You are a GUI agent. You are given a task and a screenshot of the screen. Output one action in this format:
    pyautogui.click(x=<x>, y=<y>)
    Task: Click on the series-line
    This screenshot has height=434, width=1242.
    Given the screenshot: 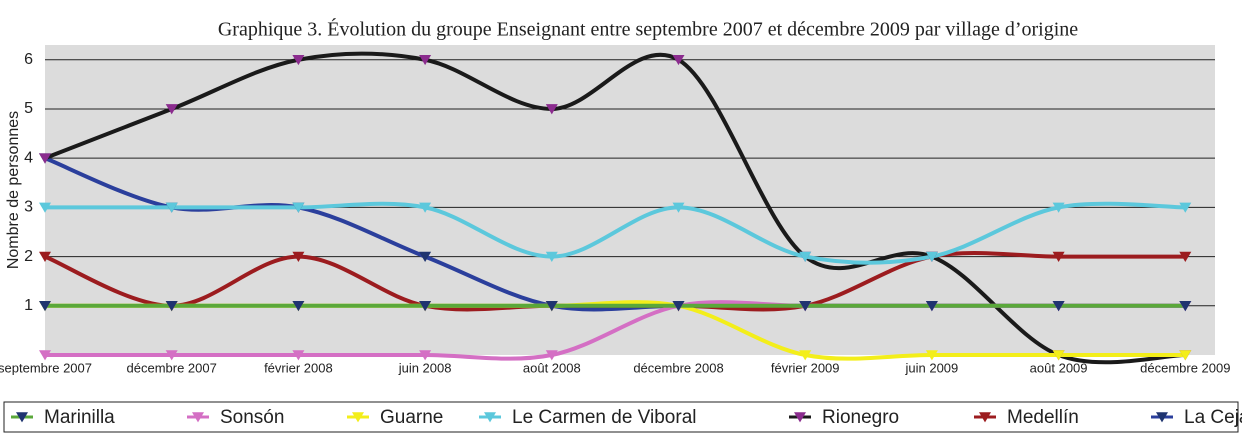 What is the action you would take?
    pyautogui.click(x=615, y=233)
    